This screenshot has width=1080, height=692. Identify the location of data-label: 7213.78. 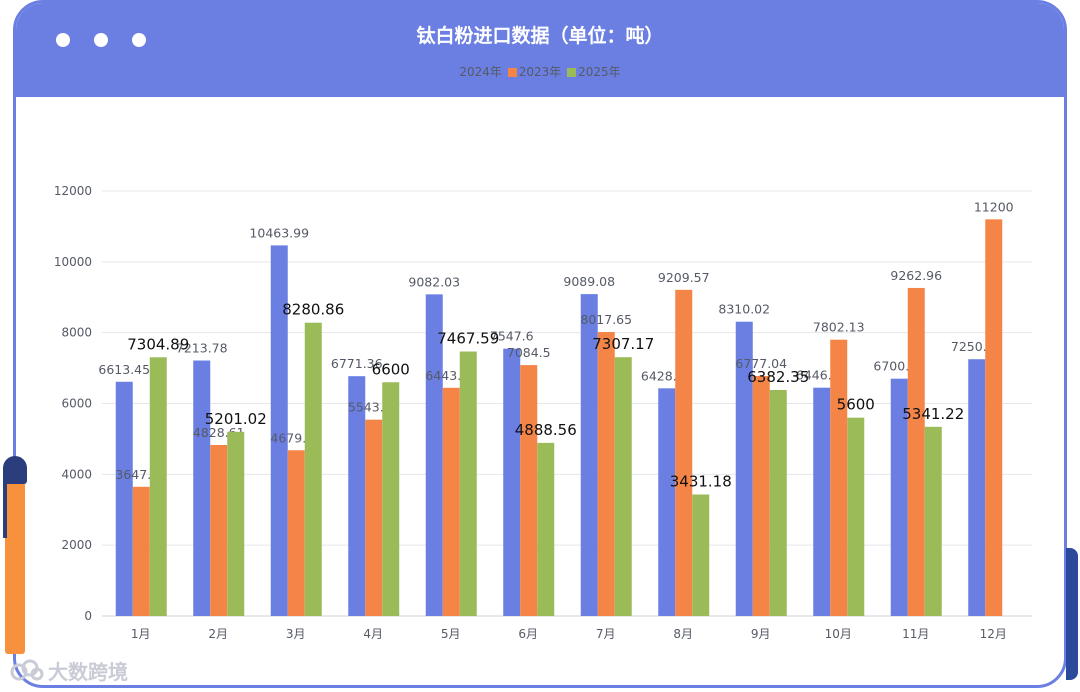
(202, 348).